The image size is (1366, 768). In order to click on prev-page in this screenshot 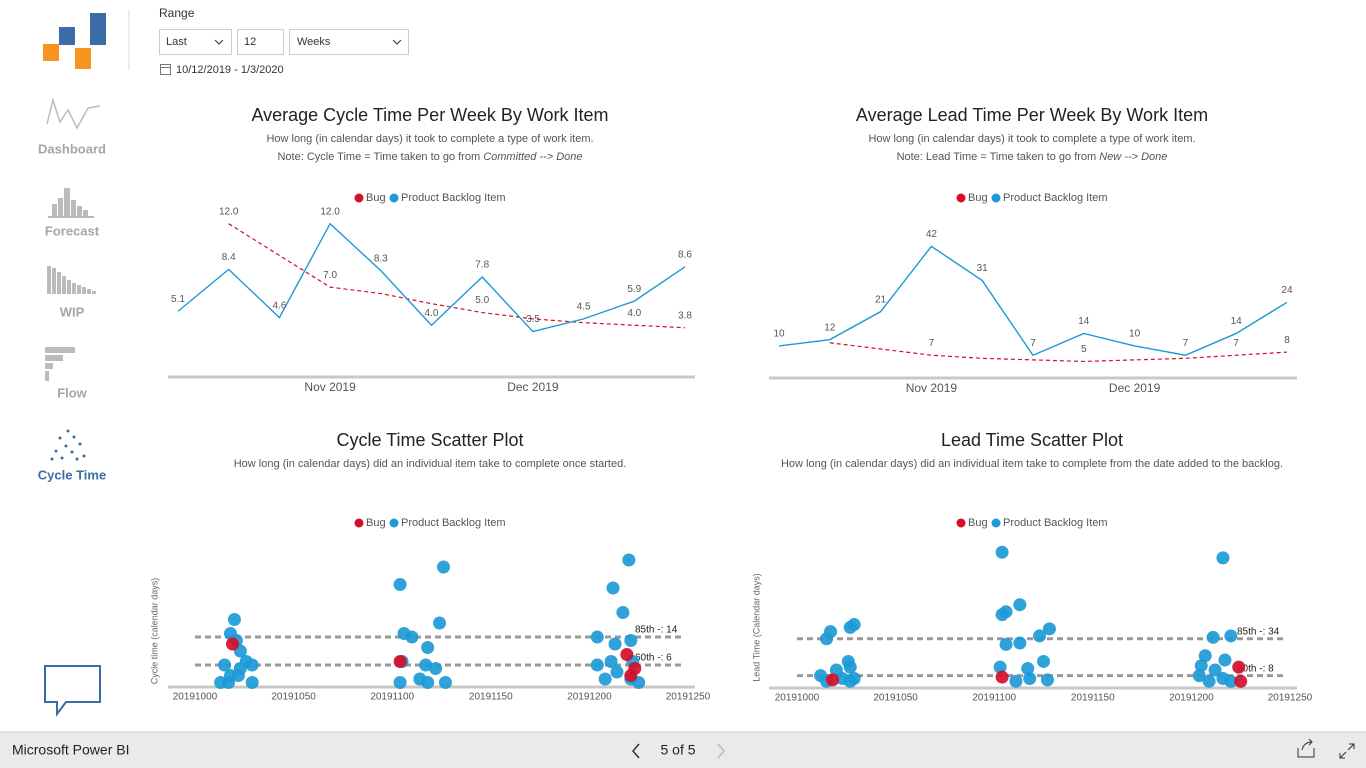, I will do `click(636, 751)`.